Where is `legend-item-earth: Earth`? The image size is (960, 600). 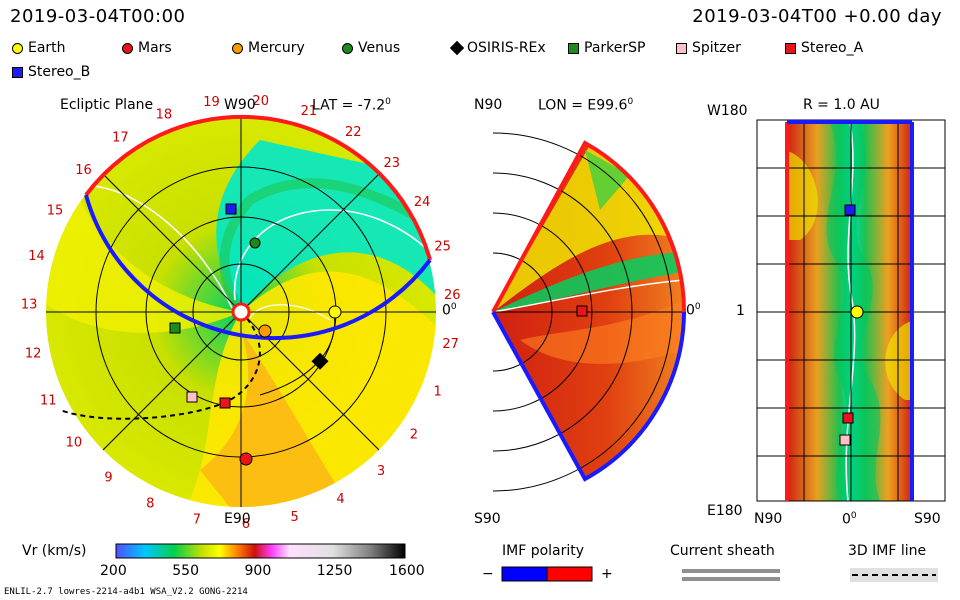 legend-item-earth: Earth is located at coordinates (39, 48).